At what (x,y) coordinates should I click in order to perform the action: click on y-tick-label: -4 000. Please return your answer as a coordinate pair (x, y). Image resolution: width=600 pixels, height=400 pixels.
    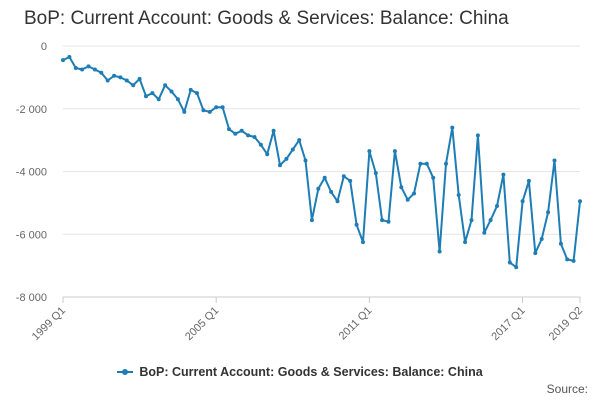
    Looking at the image, I should click on (31, 173).